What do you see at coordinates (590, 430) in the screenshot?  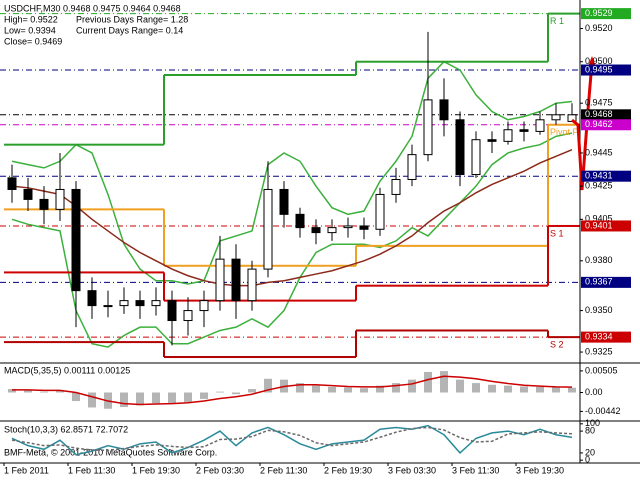 I see `y-tick-label: 80` at bounding box center [590, 430].